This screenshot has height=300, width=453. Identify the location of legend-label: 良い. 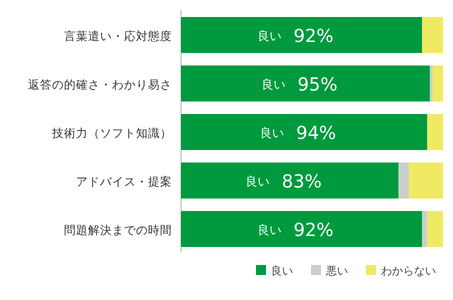
(282, 271).